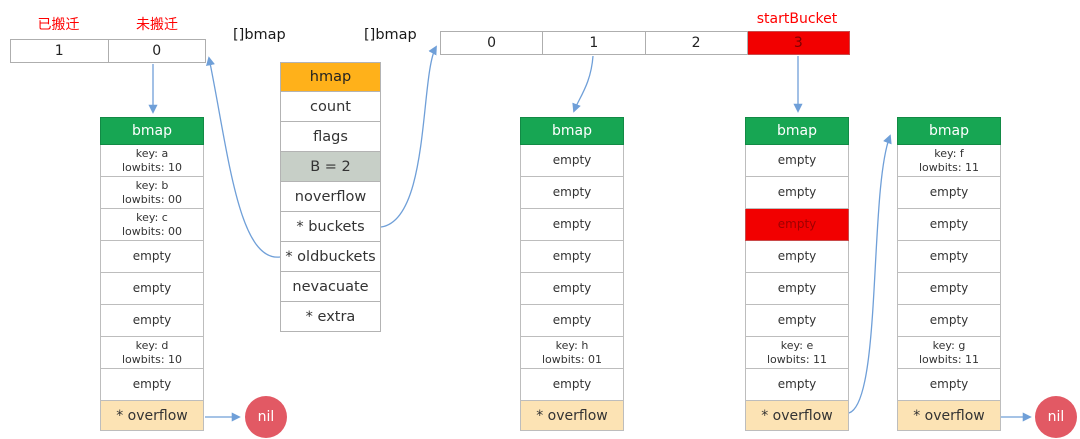  Describe the element at coordinates (152, 217) in the screenshot. I see `slot-key-text: key: c` at that location.